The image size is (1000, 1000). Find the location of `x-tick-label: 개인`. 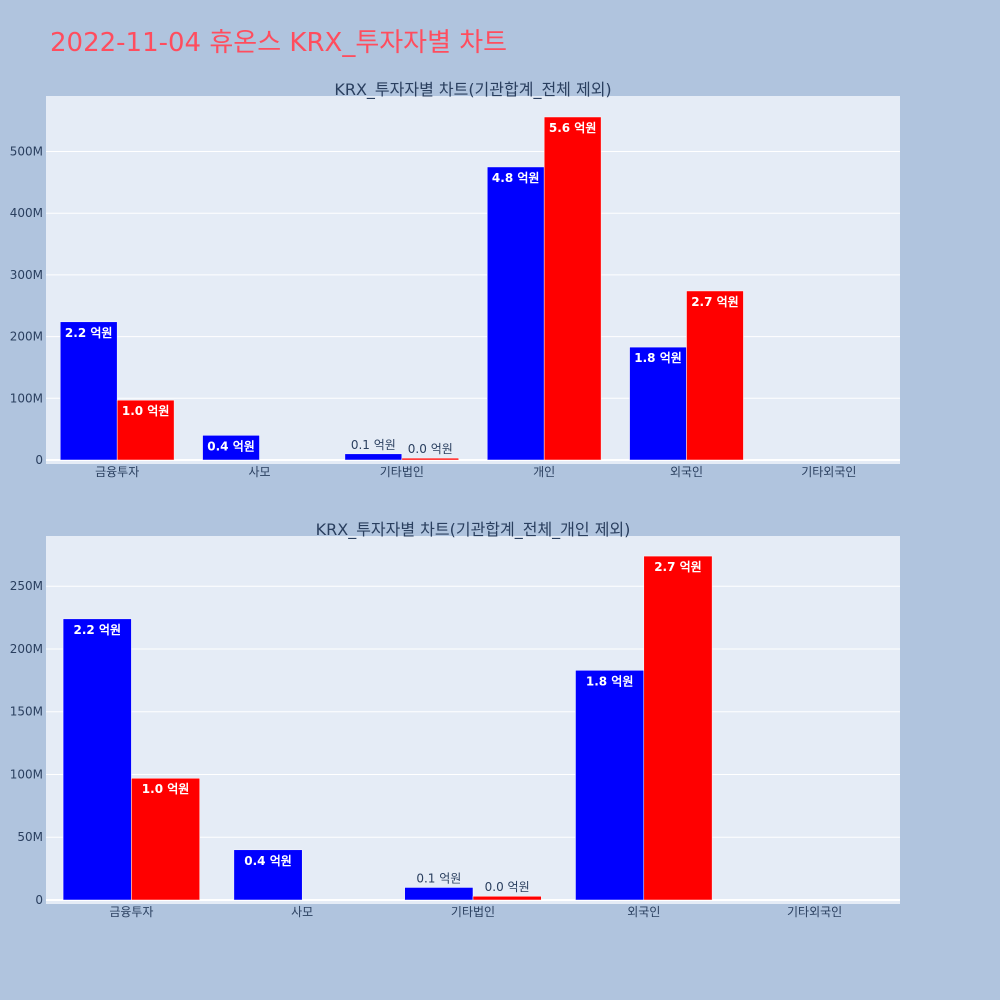

x-tick-label: 개인 is located at coordinates (544, 472).